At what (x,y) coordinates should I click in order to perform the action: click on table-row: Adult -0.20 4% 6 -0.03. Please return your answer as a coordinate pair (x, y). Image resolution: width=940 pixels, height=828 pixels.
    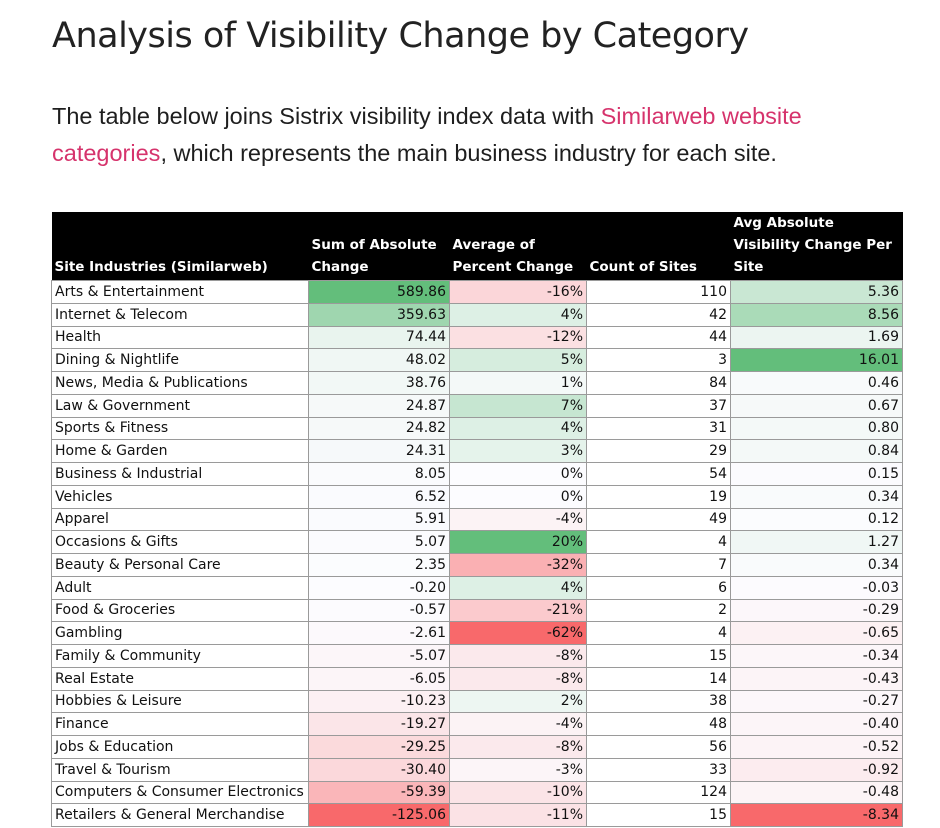
    Looking at the image, I should click on (477, 587).